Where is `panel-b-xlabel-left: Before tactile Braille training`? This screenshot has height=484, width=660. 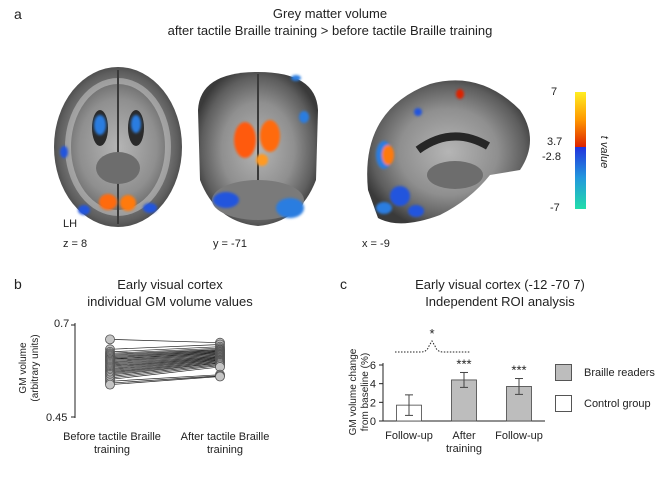 panel-b-xlabel-left: Before tactile Braille training is located at coordinates (112, 444).